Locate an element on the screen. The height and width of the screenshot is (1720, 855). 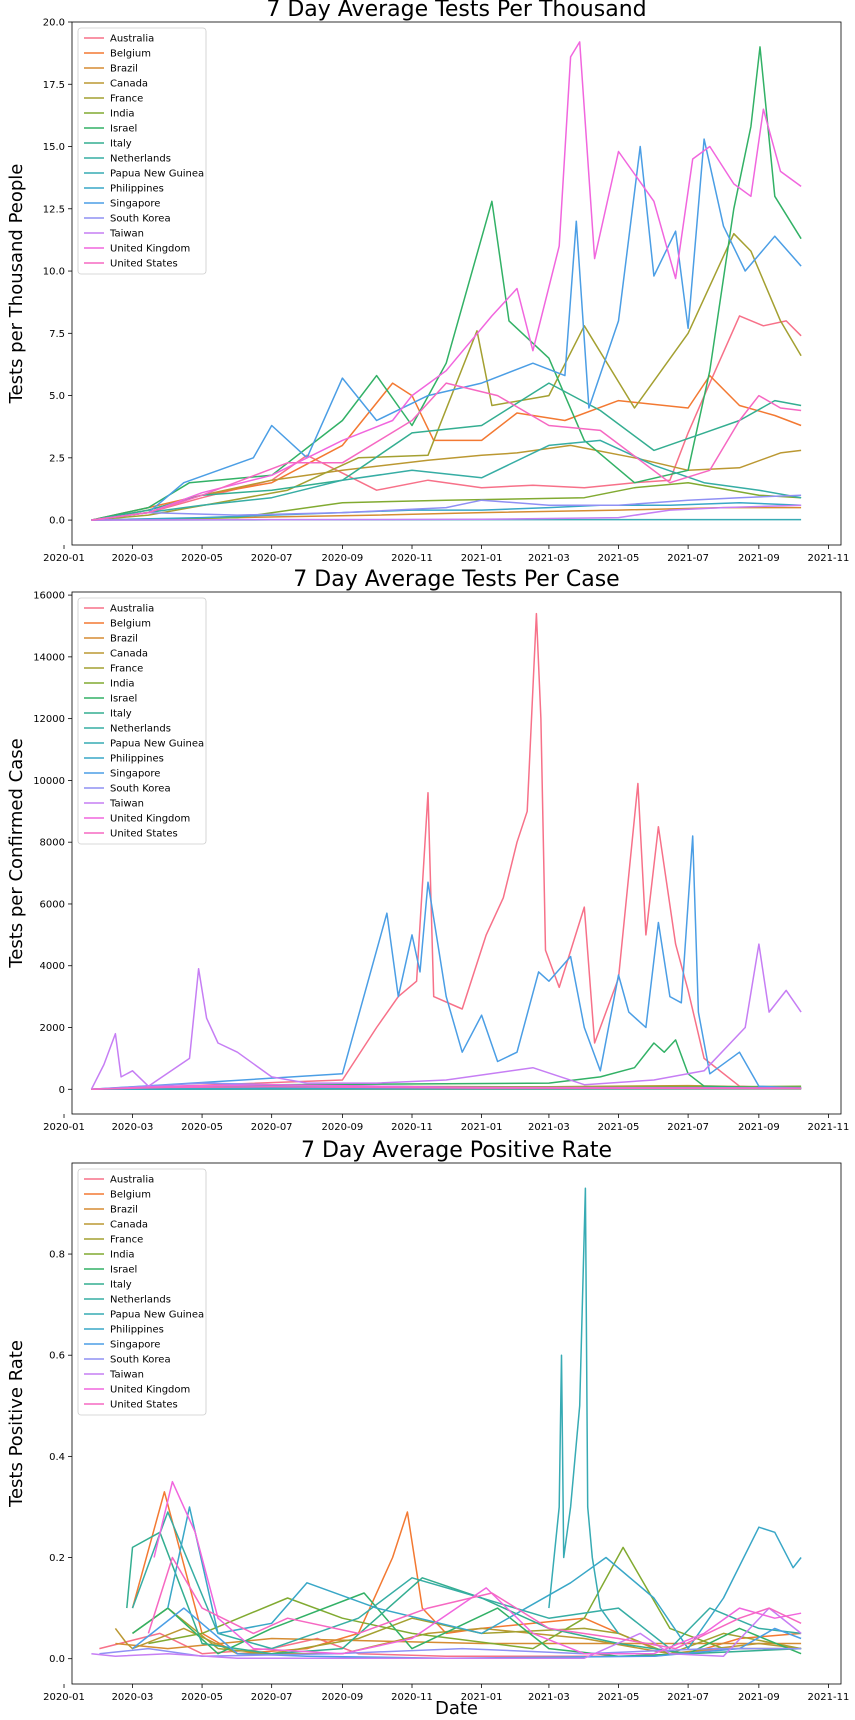
y-tick-label: 2.5 is located at coordinates (57, 458).